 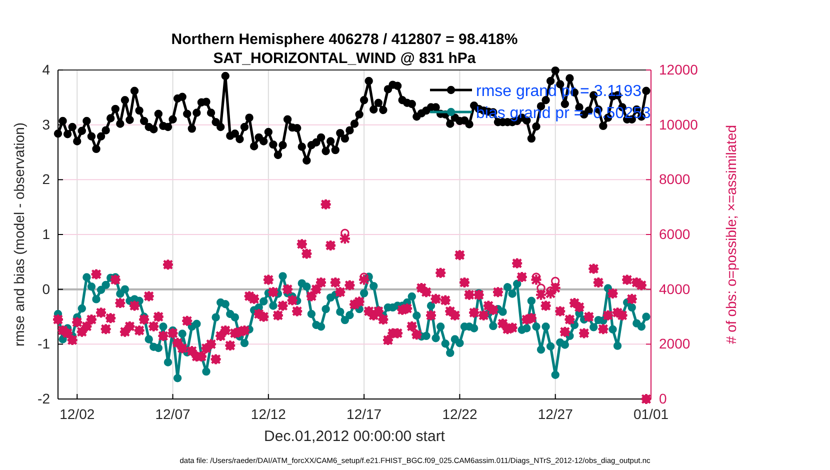 What do you see at coordinates (556, 414) in the screenshot?
I see `x-tick-label: 12/27` at bounding box center [556, 414].